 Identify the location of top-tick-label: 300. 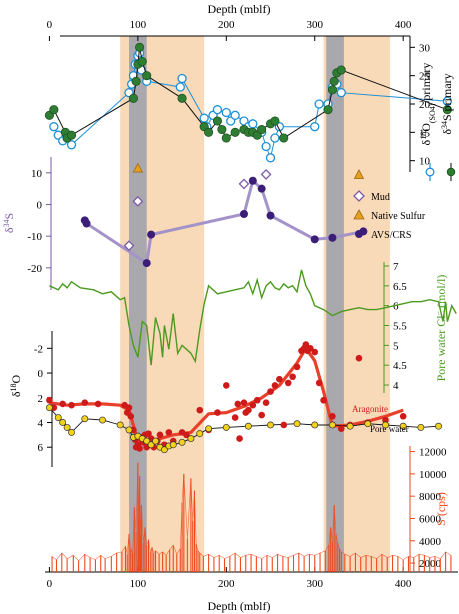
(314, 25).